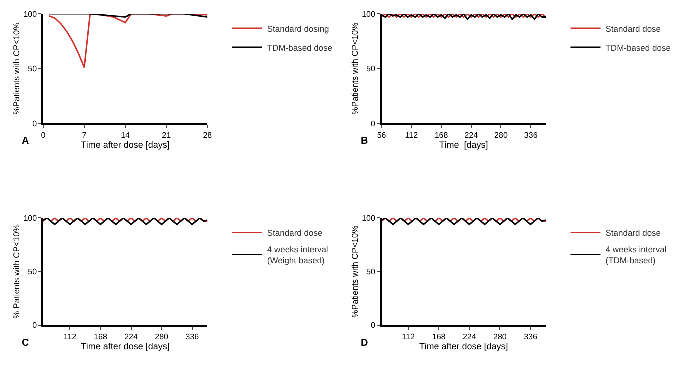 This screenshot has width=677, height=366. Describe the element at coordinates (208, 135) in the screenshot. I see `x-tick-label: 28` at that location.